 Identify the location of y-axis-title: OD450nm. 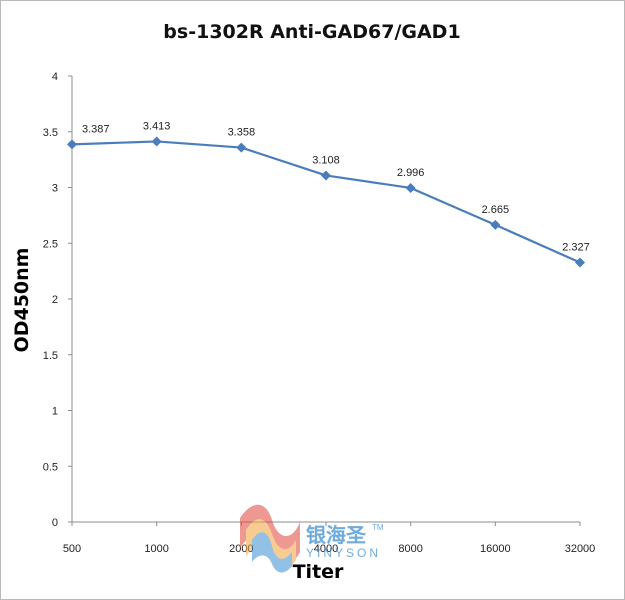
(22, 300).